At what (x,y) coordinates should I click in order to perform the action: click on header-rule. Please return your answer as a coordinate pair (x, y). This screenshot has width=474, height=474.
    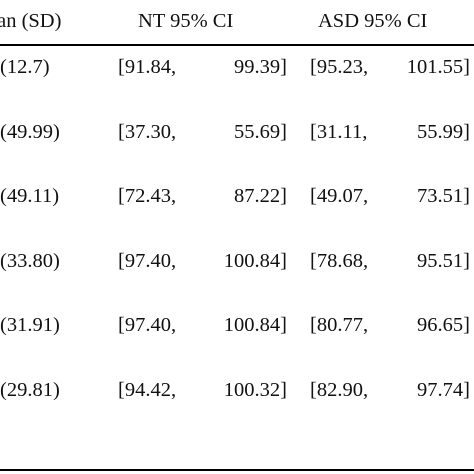
    Looking at the image, I should click on (237, 45).